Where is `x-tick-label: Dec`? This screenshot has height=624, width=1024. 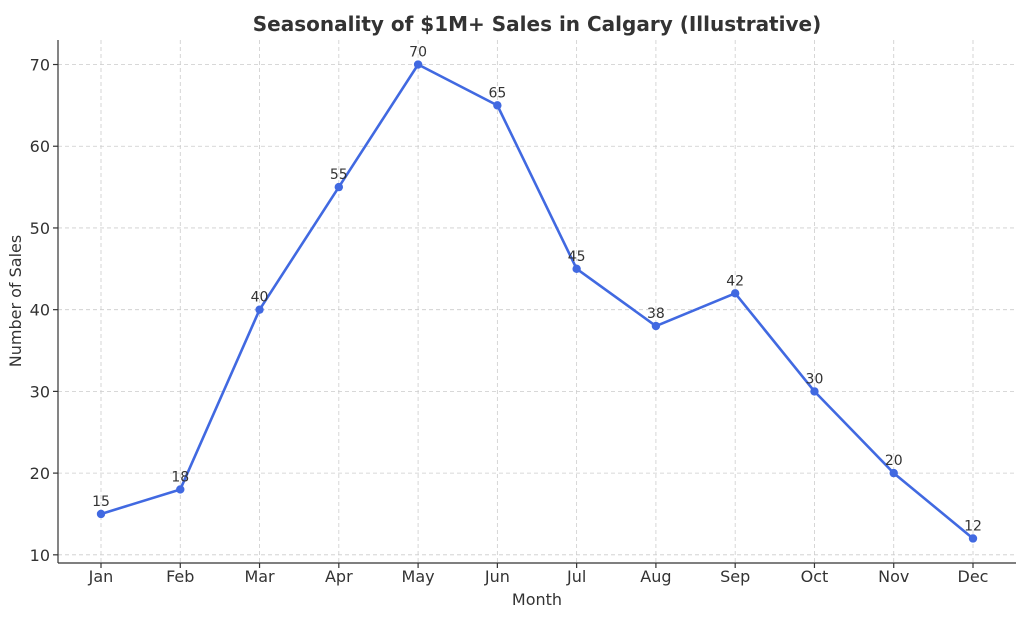 x-tick-label: Dec is located at coordinates (973, 576).